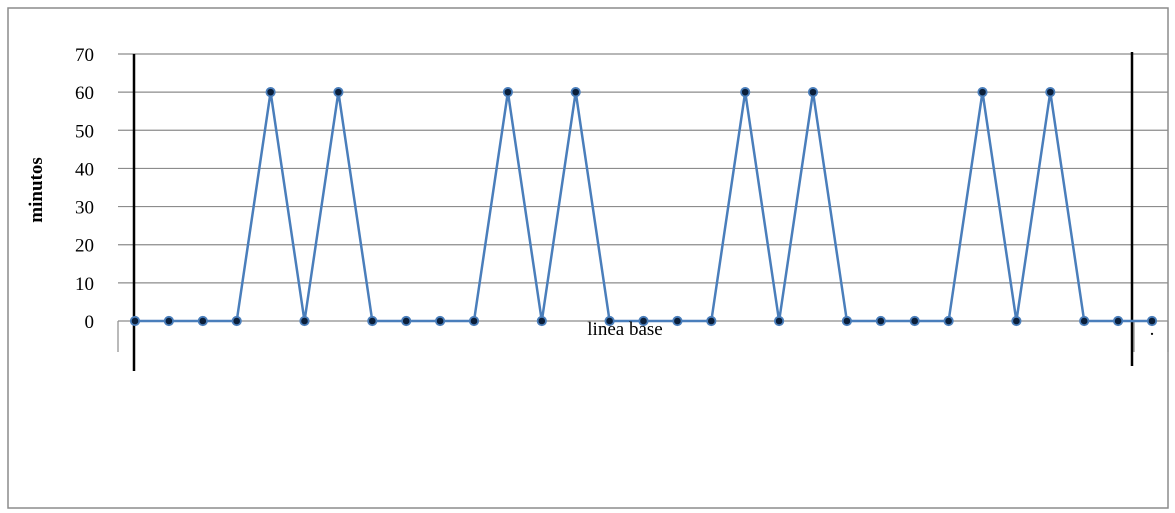 Image resolution: width=1175 pixels, height=513 pixels. Describe the element at coordinates (84, 55) in the screenshot. I see `y-tick-label-70: 70` at that location.